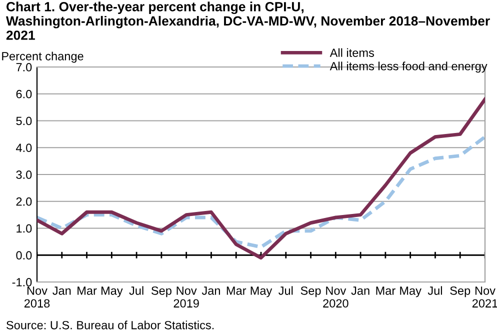  Describe the element at coordinates (110, 325) in the screenshot. I see `source-note: Source: U.S. Bureau of Labor Statistics.` at that location.